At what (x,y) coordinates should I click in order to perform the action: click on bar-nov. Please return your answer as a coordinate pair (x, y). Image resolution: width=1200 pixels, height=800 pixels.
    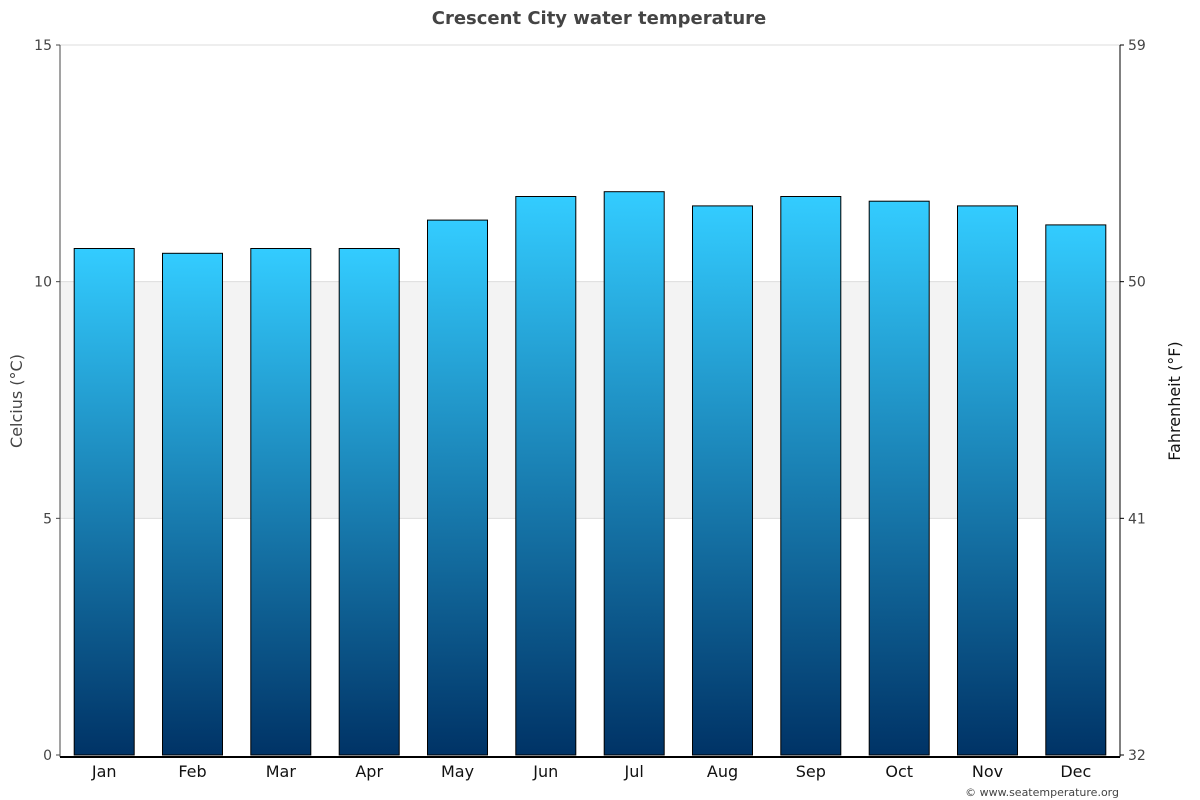
    Looking at the image, I should click on (987, 480).